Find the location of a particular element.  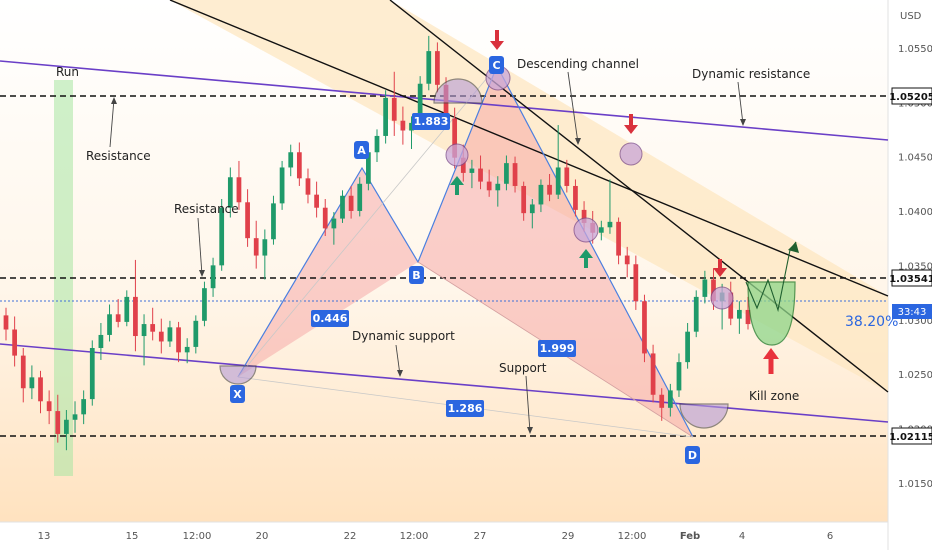

time-tick-label: Feb is located at coordinates (690, 536).